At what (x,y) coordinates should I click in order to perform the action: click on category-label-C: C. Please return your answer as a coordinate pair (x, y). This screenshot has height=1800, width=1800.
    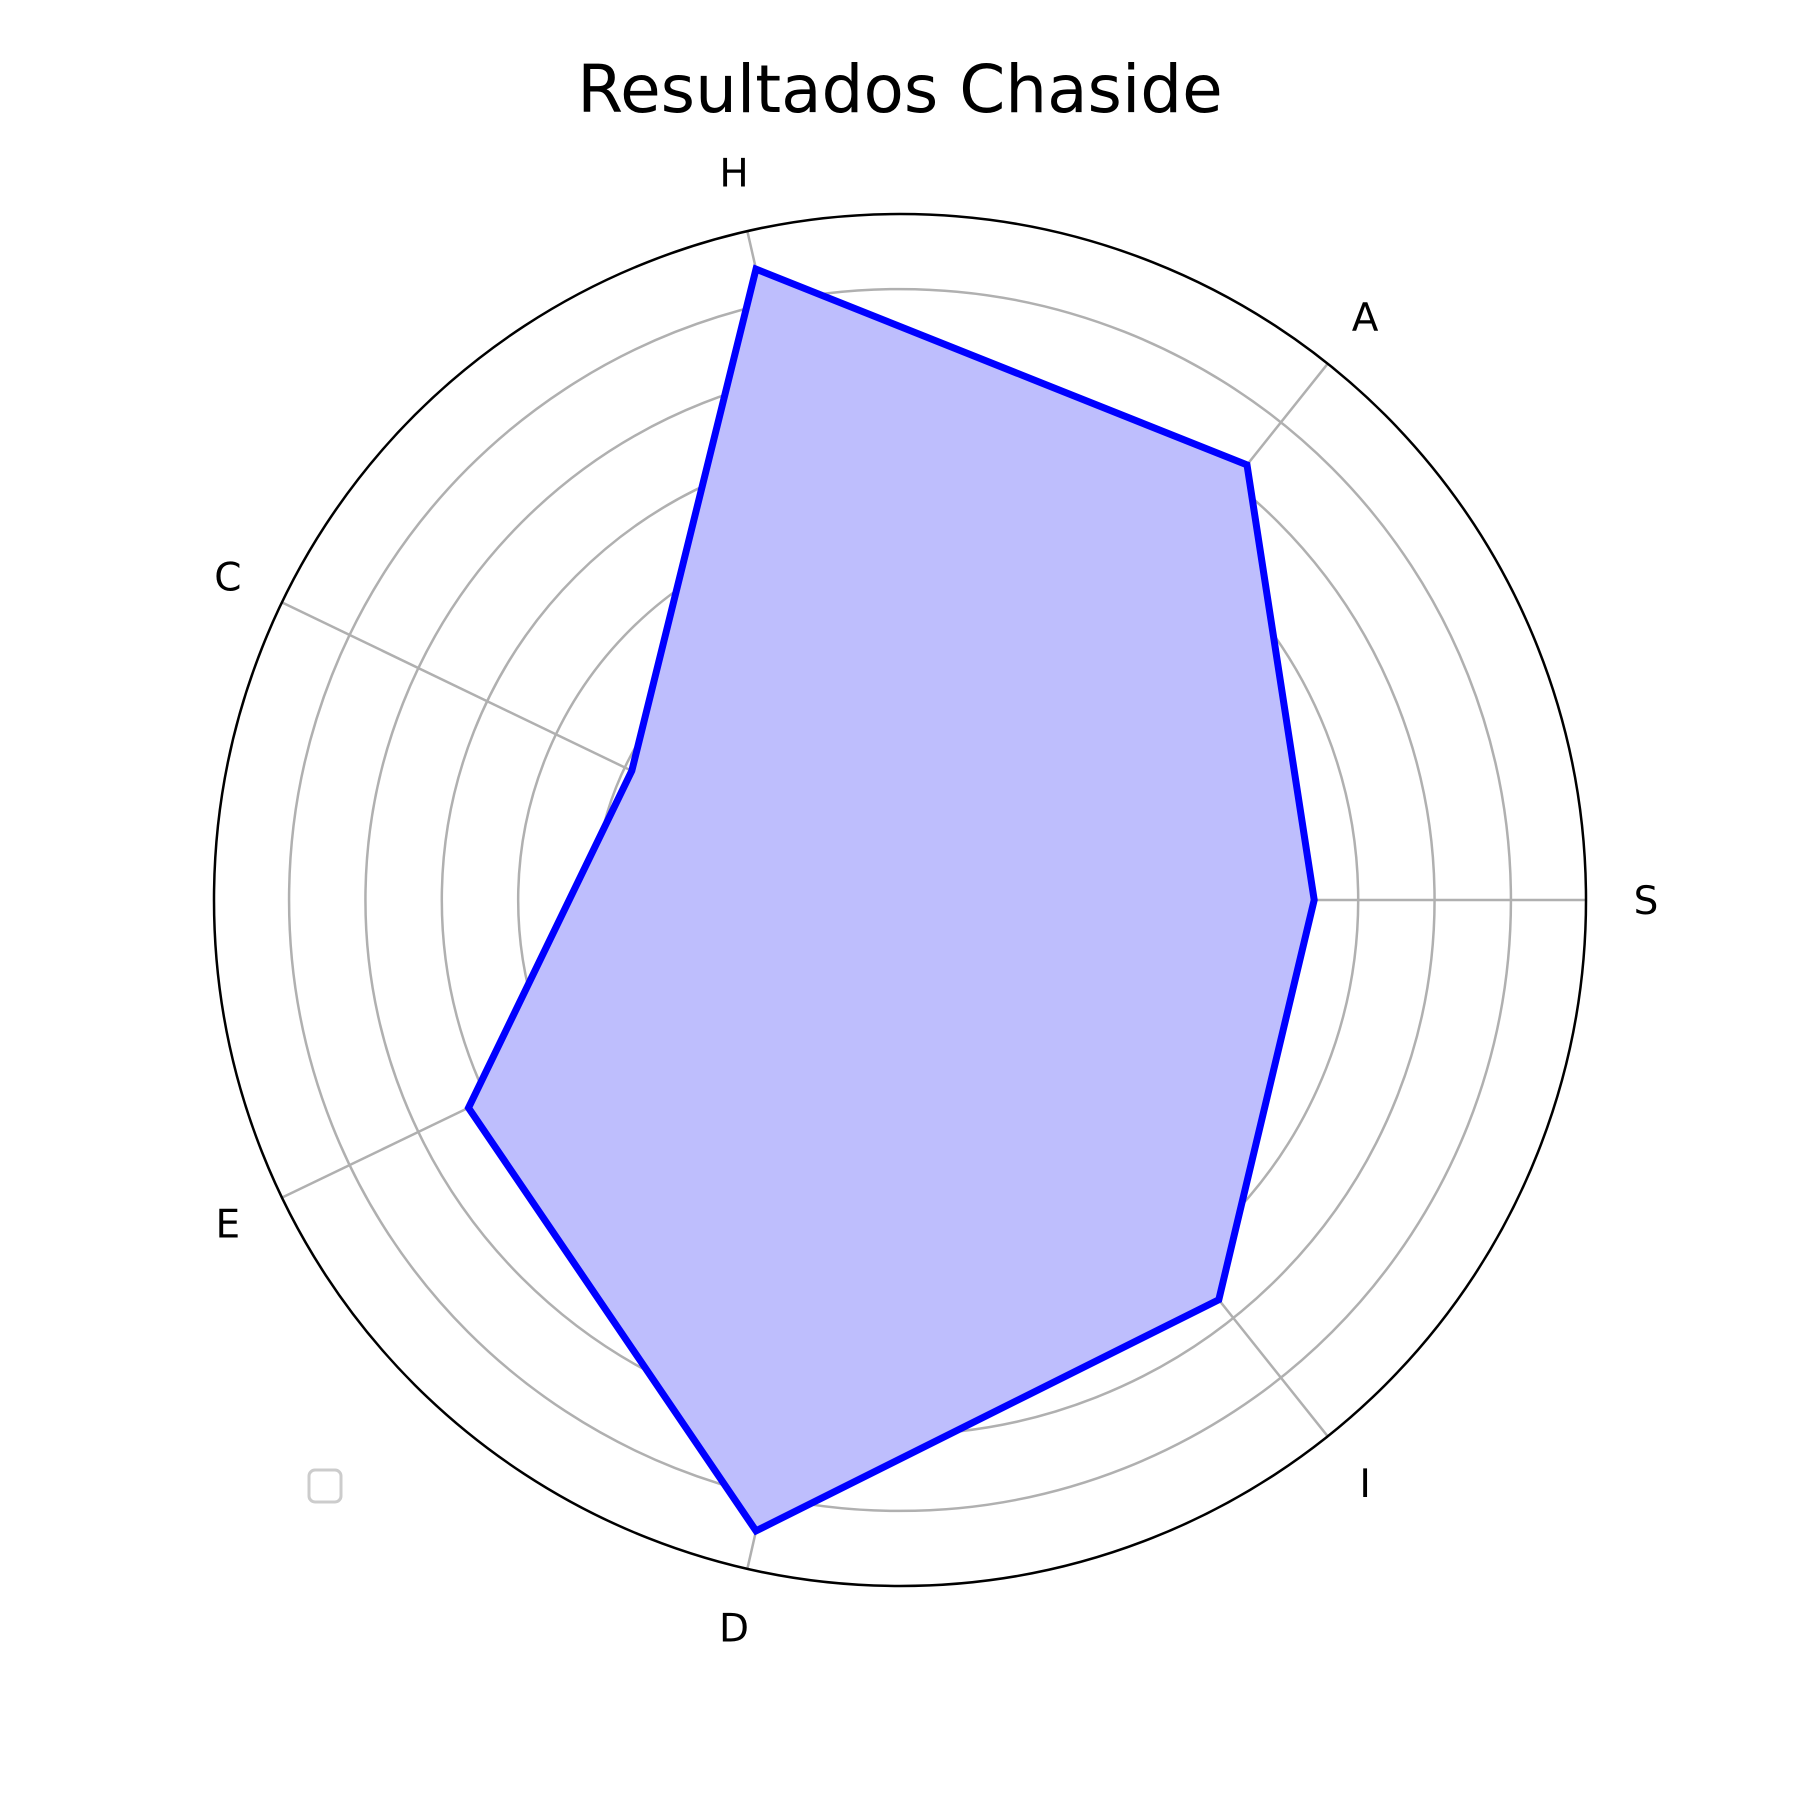
    Looking at the image, I should click on (227, 577).